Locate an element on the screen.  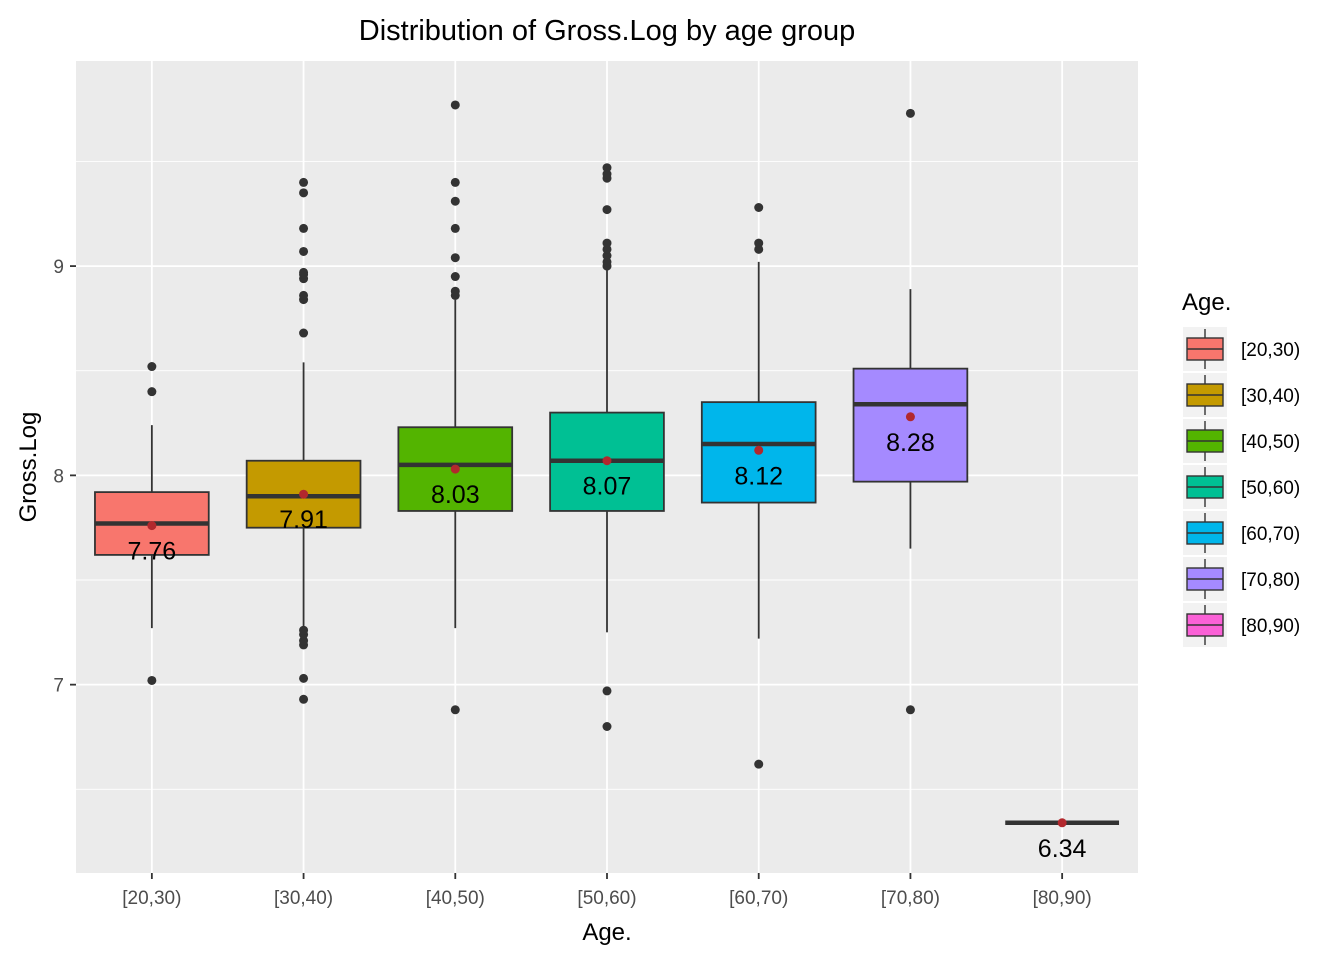
legend-label: [30,40) is located at coordinates (1270, 396).